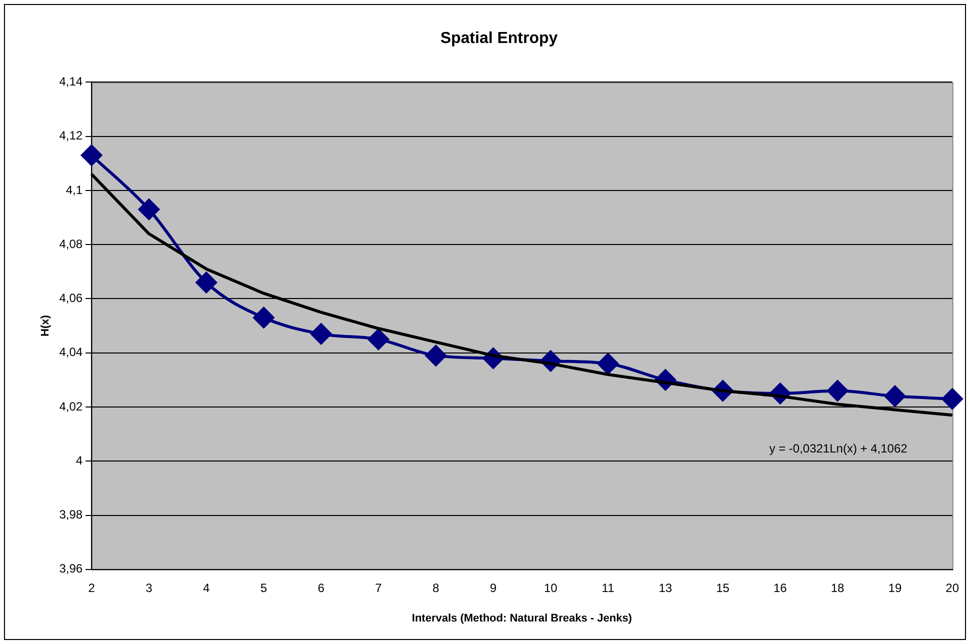 This screenshot has width=970, height=644. What do you see at coordinates (665, 587) in the screenshot?
I see `x-tick-label: 13` at bounding box center [665, 587].